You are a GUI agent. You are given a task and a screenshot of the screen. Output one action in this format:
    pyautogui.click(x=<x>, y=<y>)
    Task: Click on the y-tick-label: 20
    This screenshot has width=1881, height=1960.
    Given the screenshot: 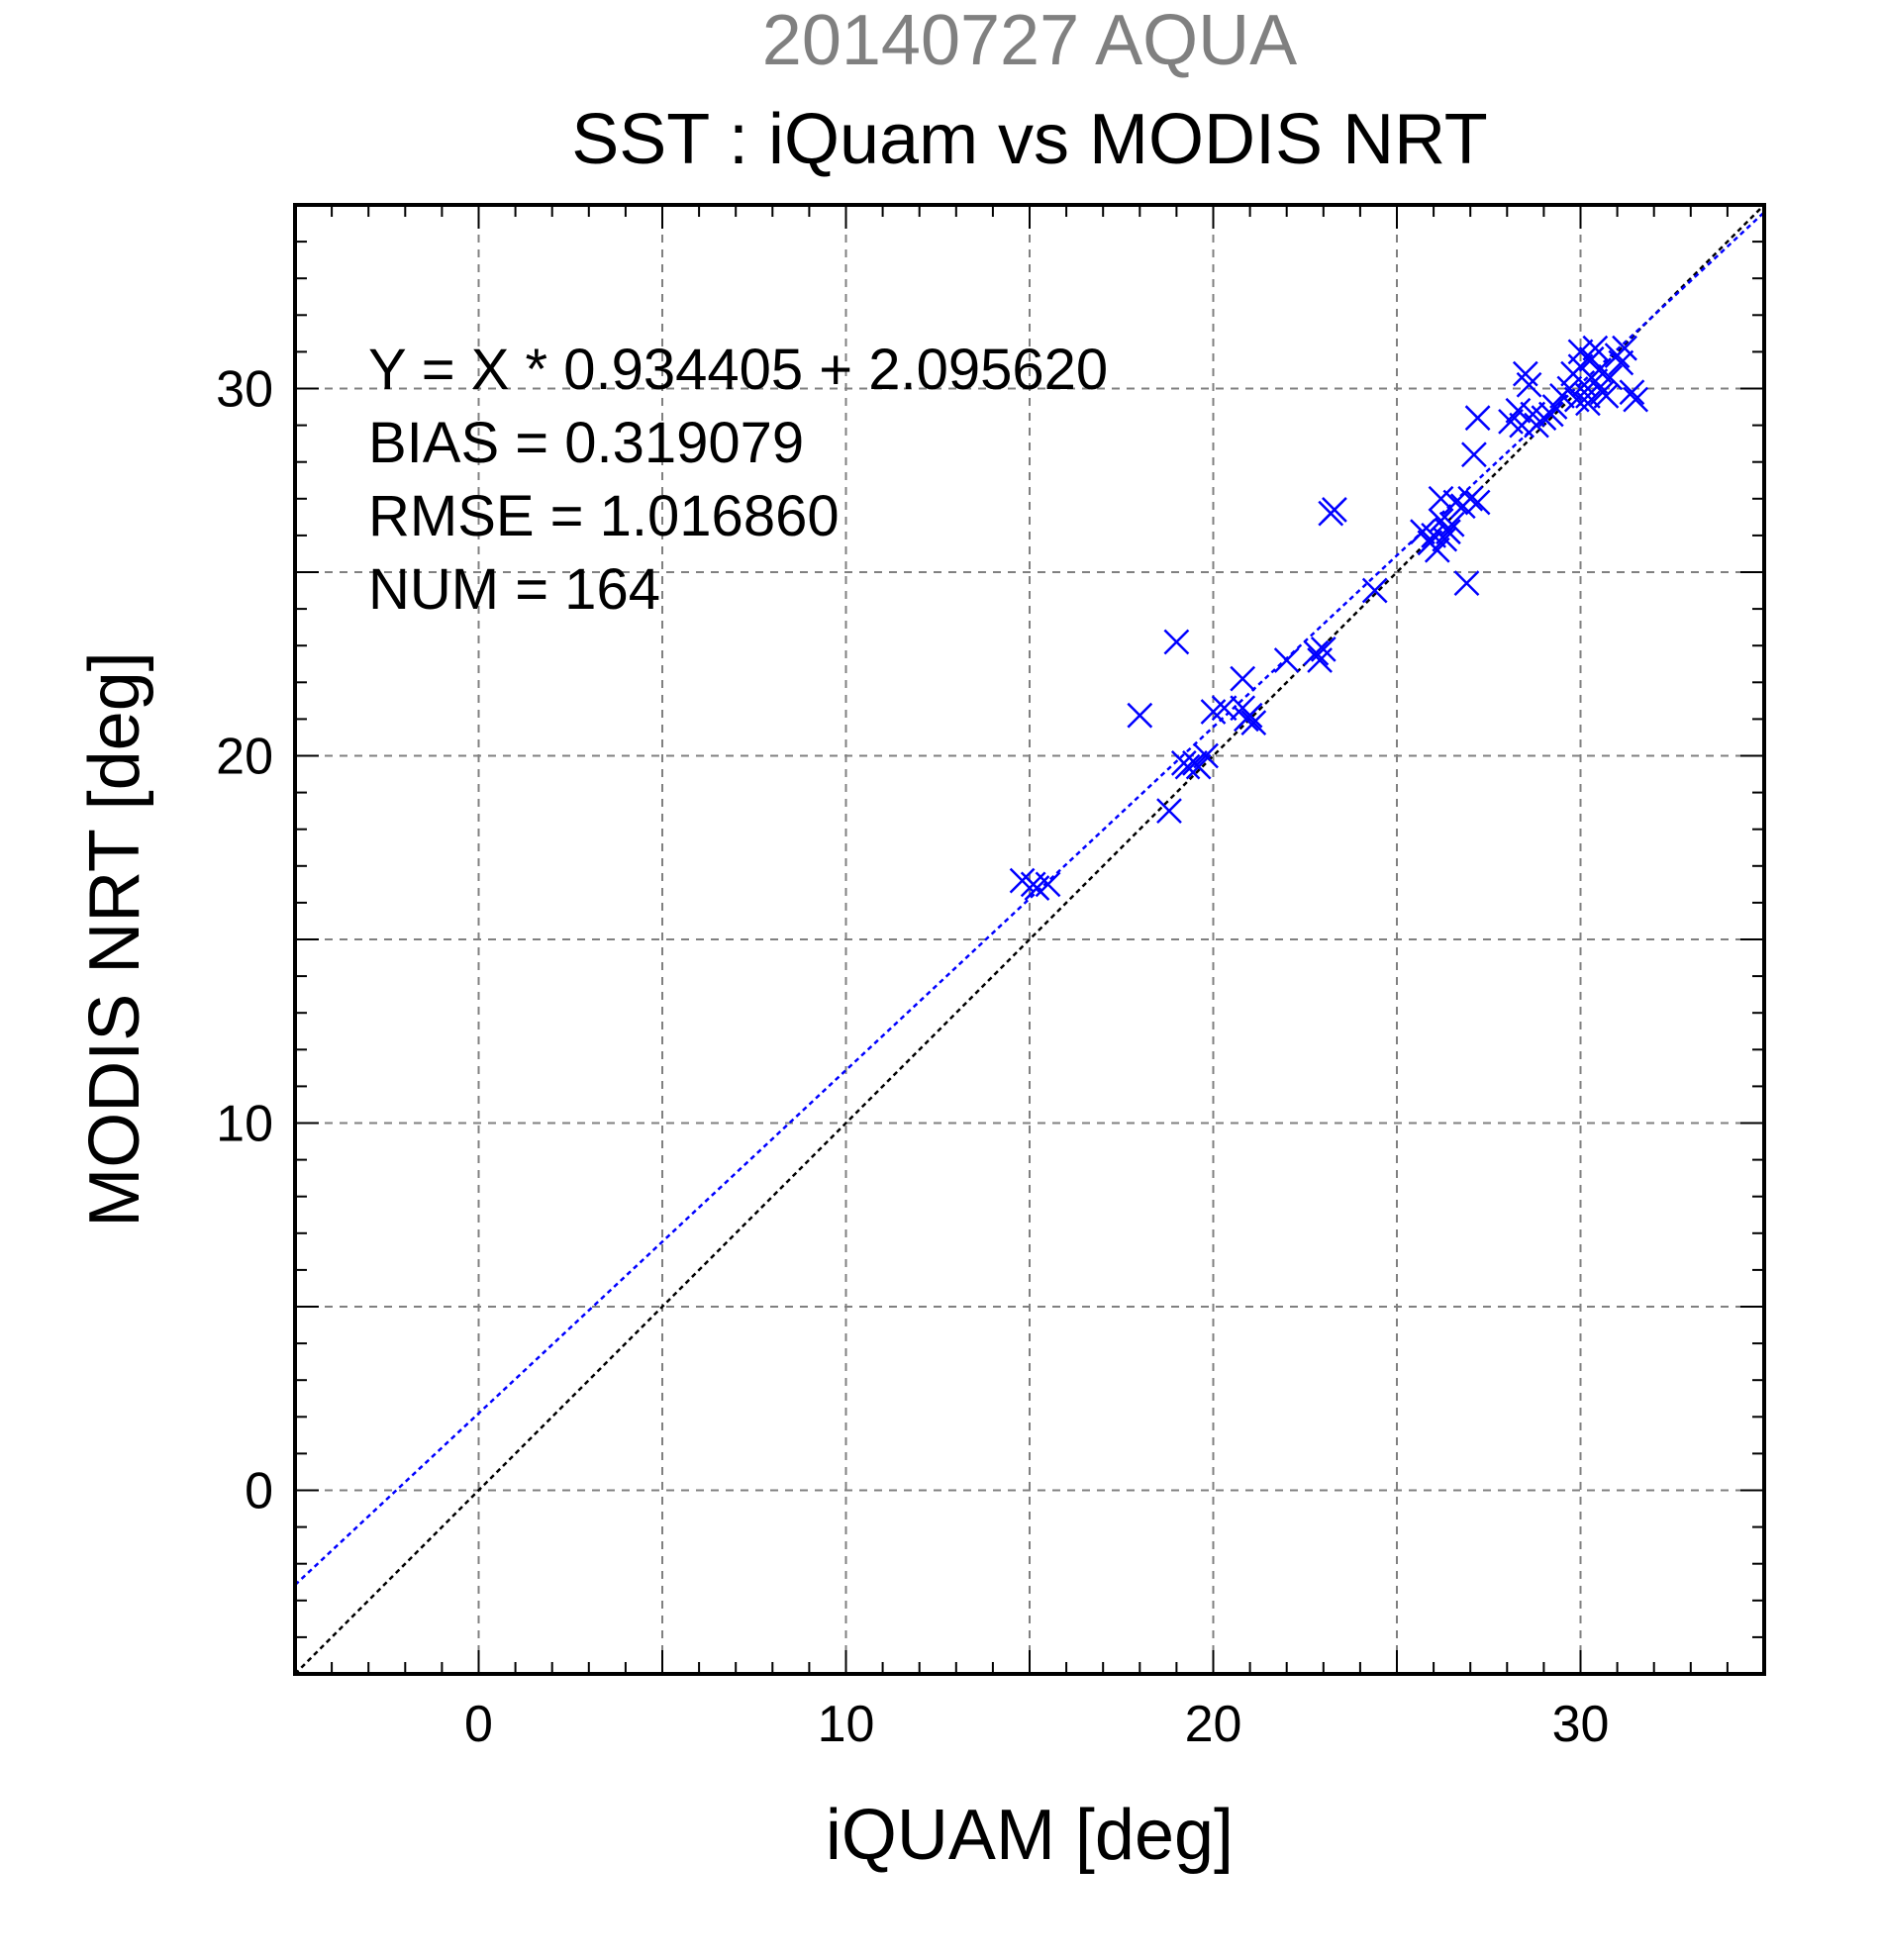 What is the action you would take?
    pyautogui.click(x=245, y=757)
    